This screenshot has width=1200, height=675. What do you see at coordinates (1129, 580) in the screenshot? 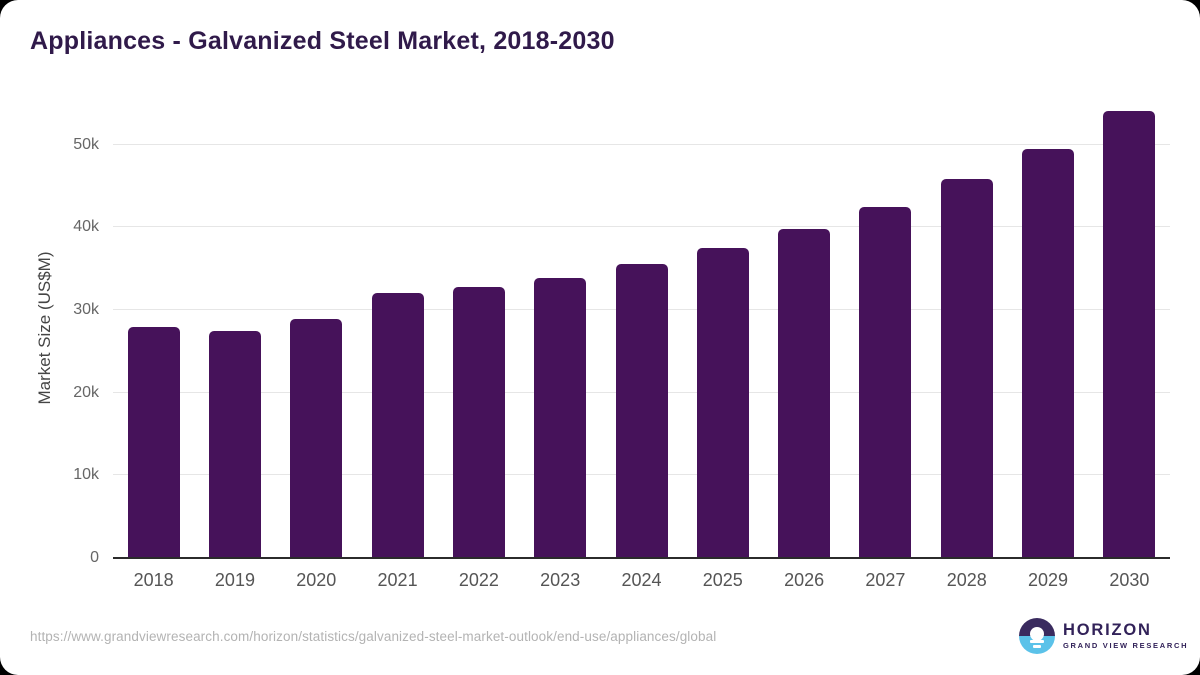
I see `x-tick-label: 2030` at bounding box center [1129, 580].